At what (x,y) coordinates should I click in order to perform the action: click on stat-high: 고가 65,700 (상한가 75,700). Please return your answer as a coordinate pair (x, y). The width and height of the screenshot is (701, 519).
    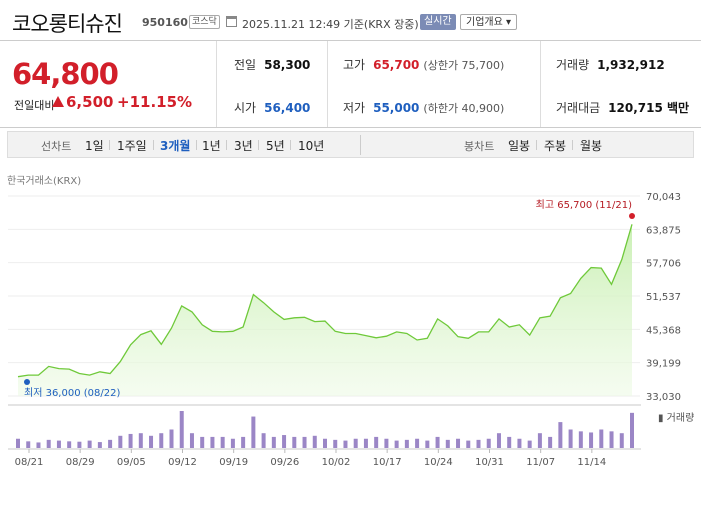
    Looking at the image, I should click on (423, 64).